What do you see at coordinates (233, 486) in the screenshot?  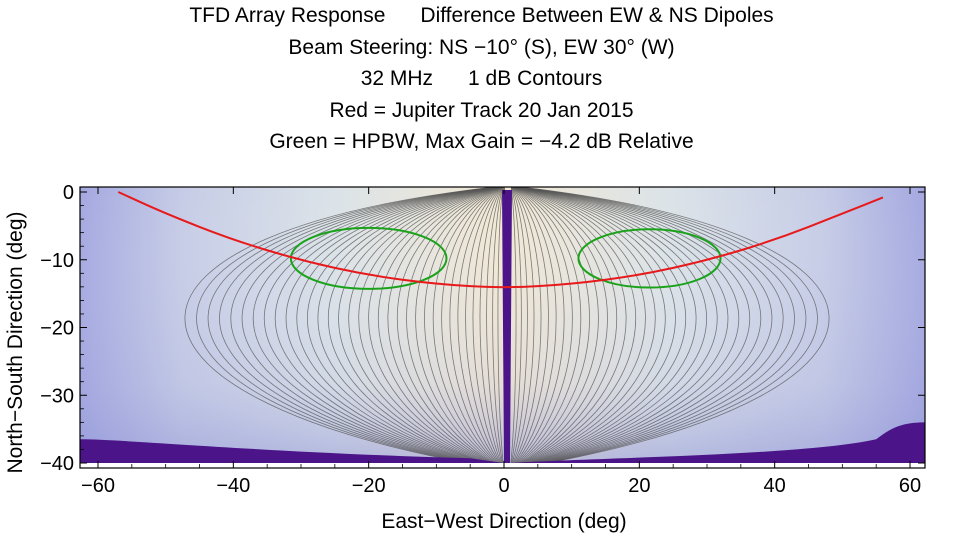 I see `x-tick-label: −40` at bounding box center [233, 486].